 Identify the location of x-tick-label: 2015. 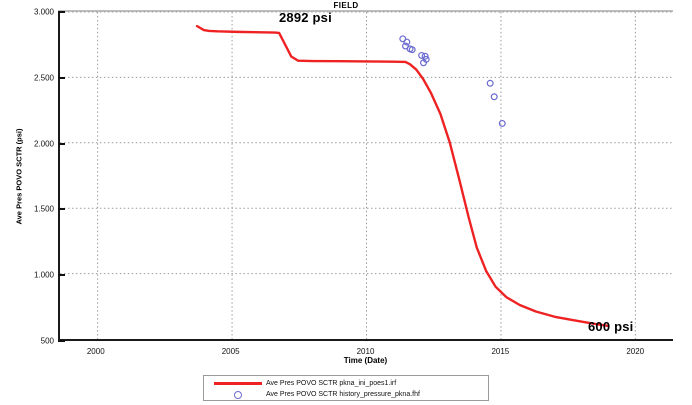
(500, 351).